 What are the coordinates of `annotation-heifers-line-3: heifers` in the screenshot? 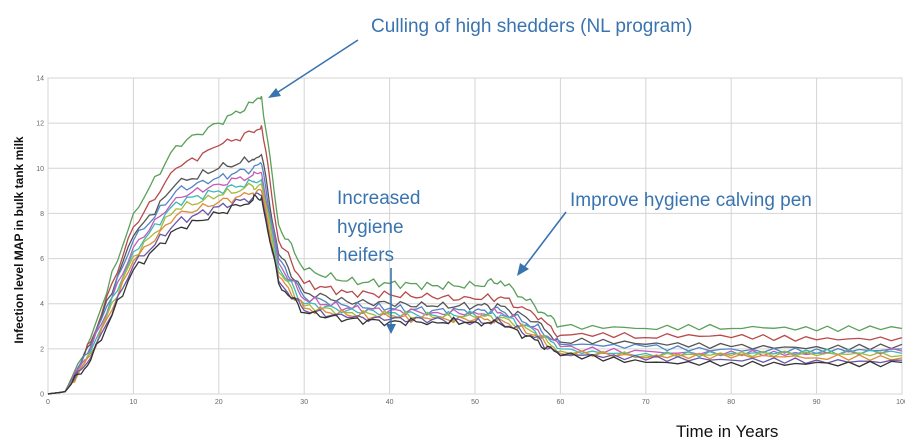 It's located at (365, 255).